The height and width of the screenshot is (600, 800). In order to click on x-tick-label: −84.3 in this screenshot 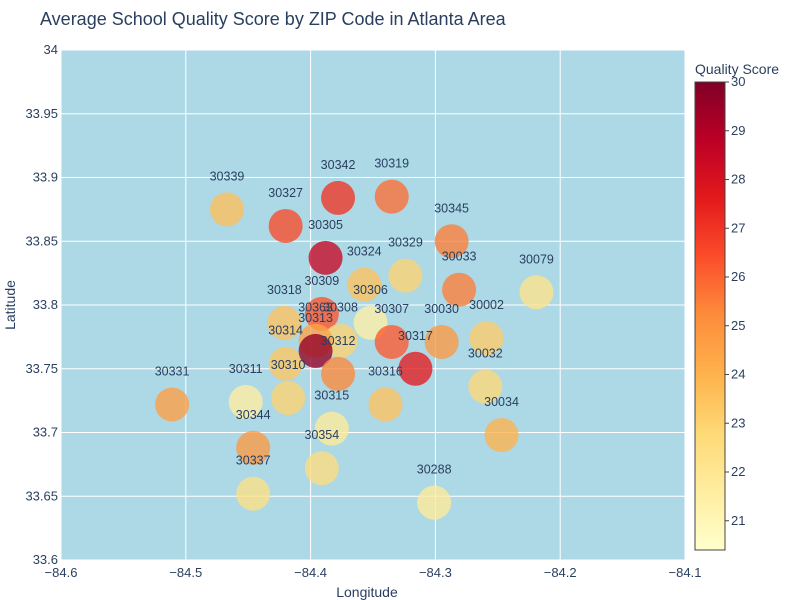, I will do `click(435, 572)`.